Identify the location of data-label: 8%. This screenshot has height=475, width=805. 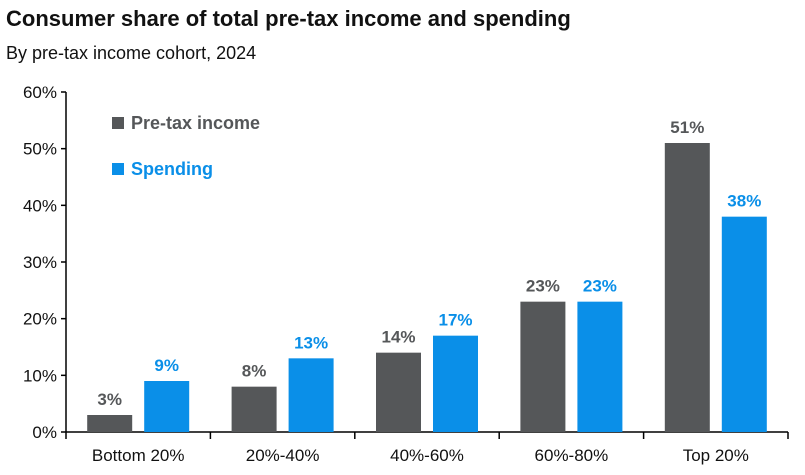
(254, 371).